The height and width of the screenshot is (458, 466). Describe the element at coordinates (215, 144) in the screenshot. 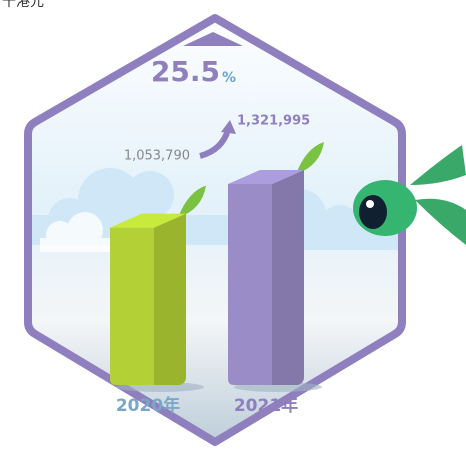

I see `increase-arrow` at that location.